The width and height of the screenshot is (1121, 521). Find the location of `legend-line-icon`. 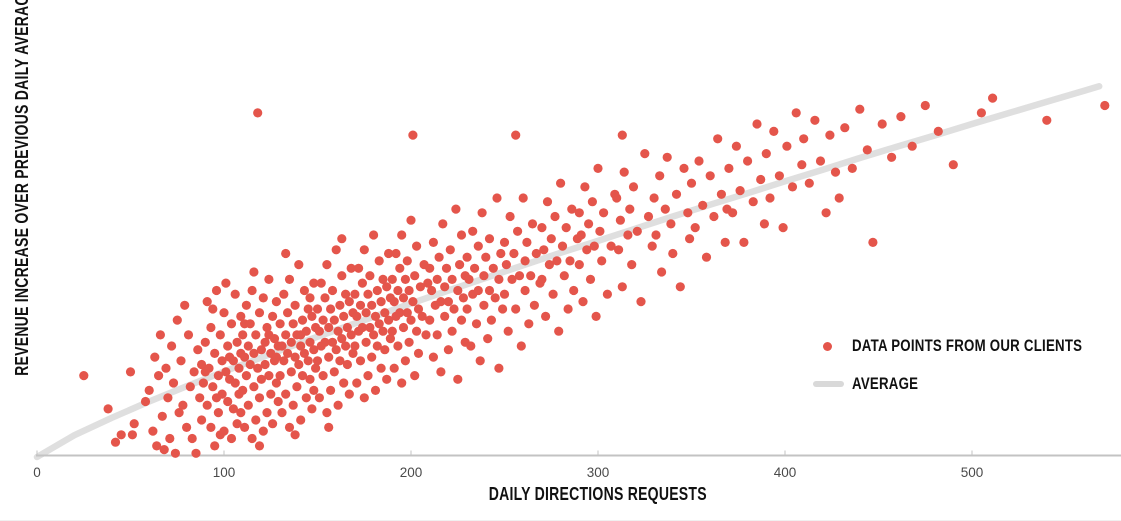

legend-line-icon is located at coordinates (828, 384).